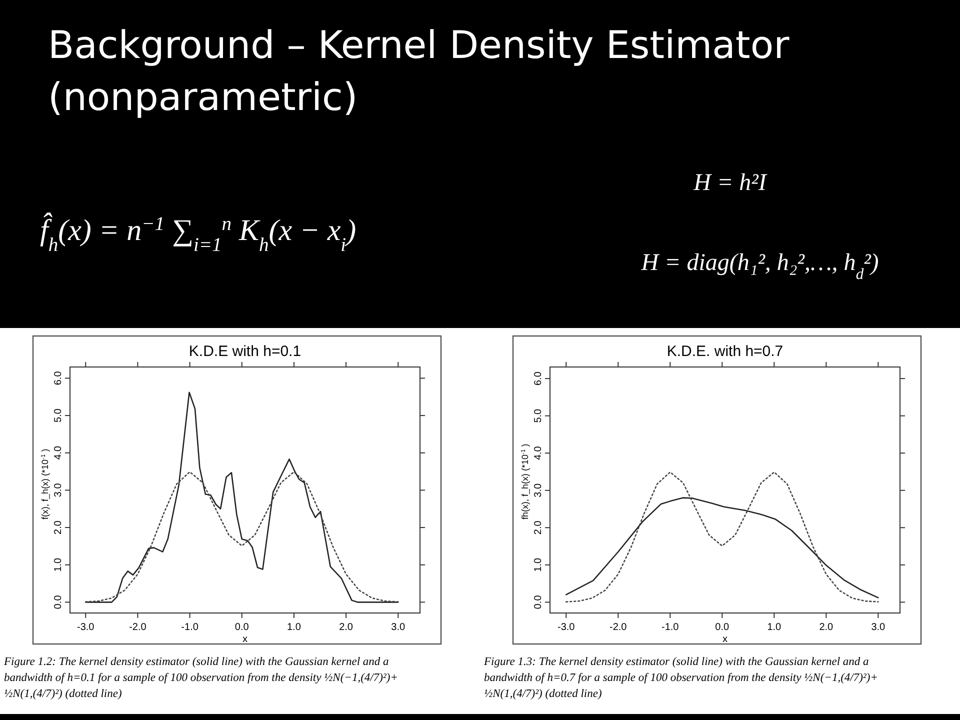  What do you see at coordinates (759, 266) in the screenshot?
I see `text: H = diag(h₁², h₂²,…, h$_{d}$²)` at bounding box center [759, 266].